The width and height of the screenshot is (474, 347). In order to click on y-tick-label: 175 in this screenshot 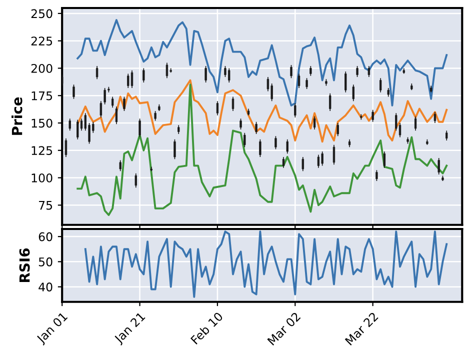, I will do `click(42, 95)`.